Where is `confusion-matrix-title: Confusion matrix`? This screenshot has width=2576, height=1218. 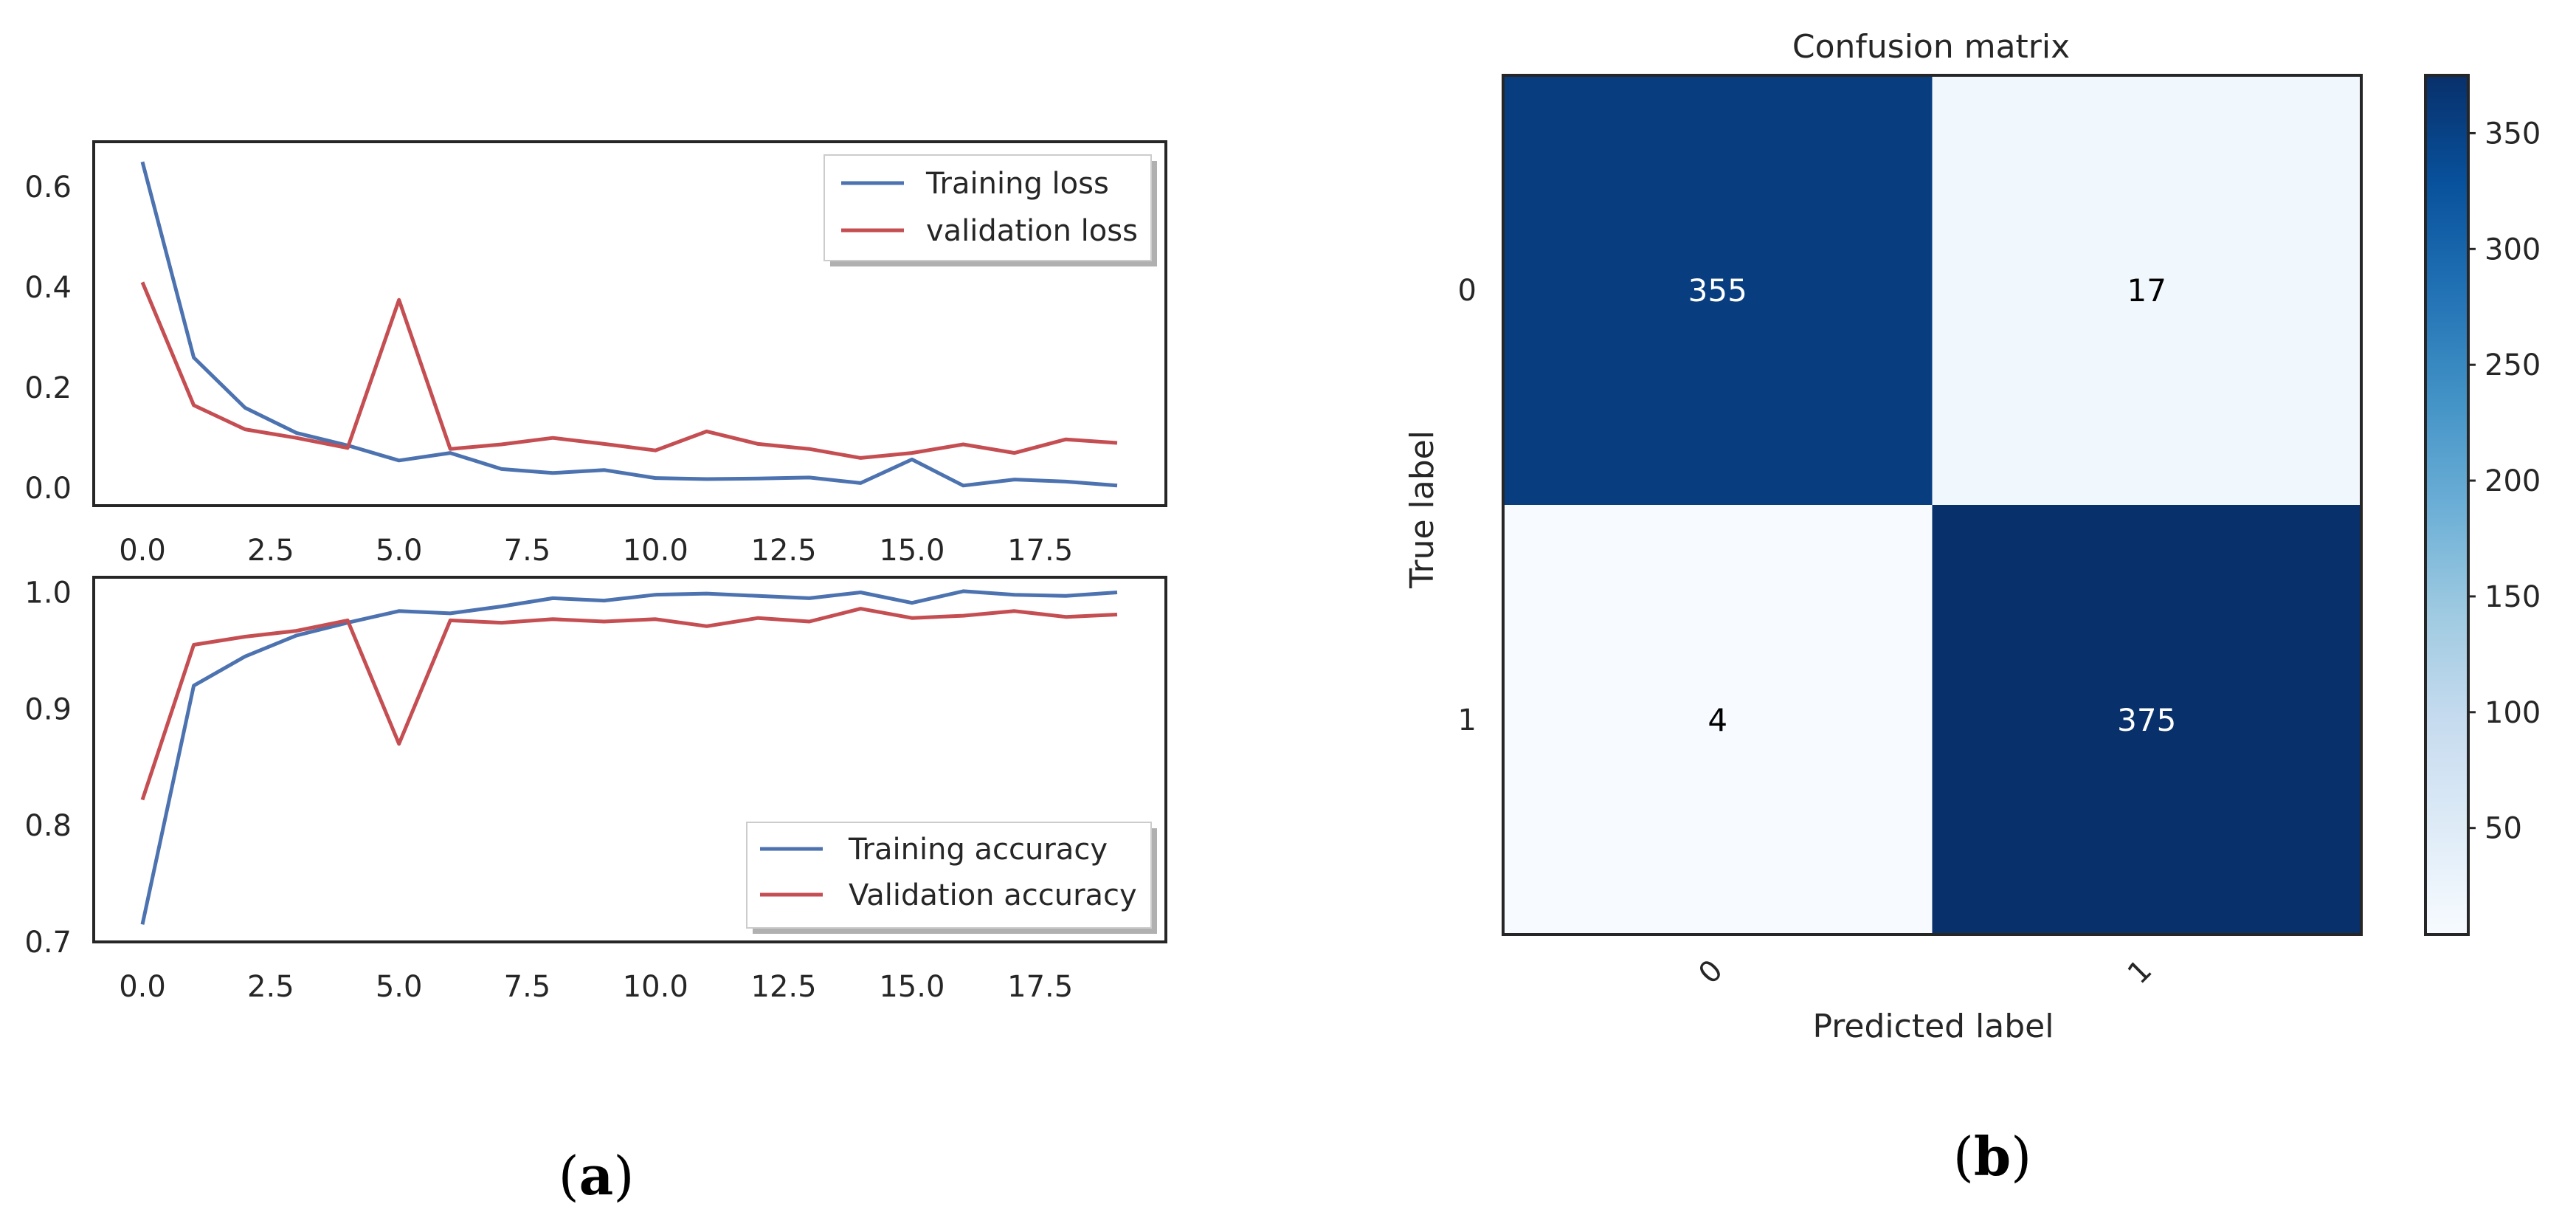 confusion-matrix-title: Confusion matrix is located at coordinates (1931, 47).